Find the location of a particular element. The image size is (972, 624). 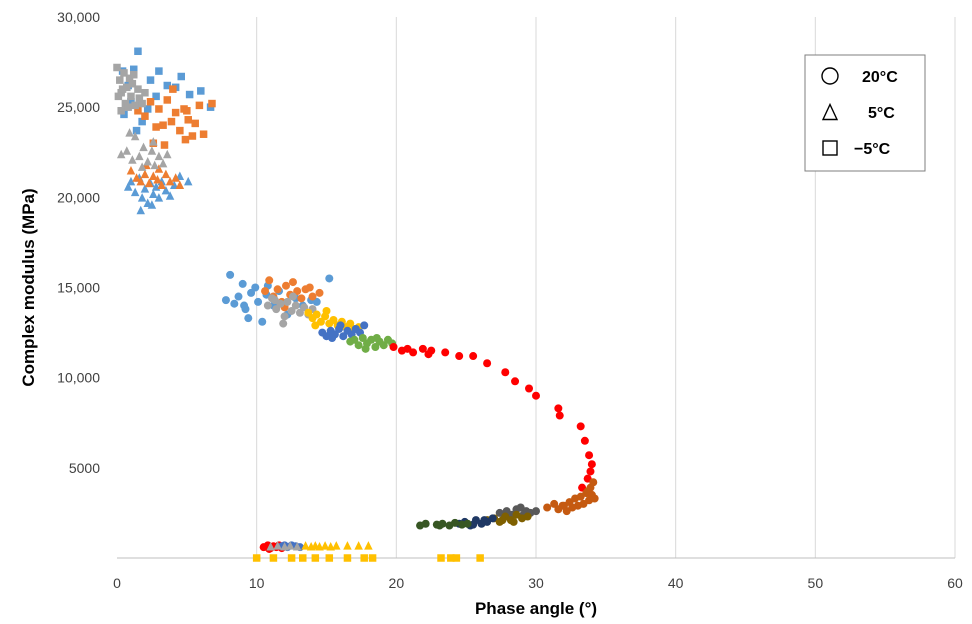

legend-box is located at coordinates (865, 113).